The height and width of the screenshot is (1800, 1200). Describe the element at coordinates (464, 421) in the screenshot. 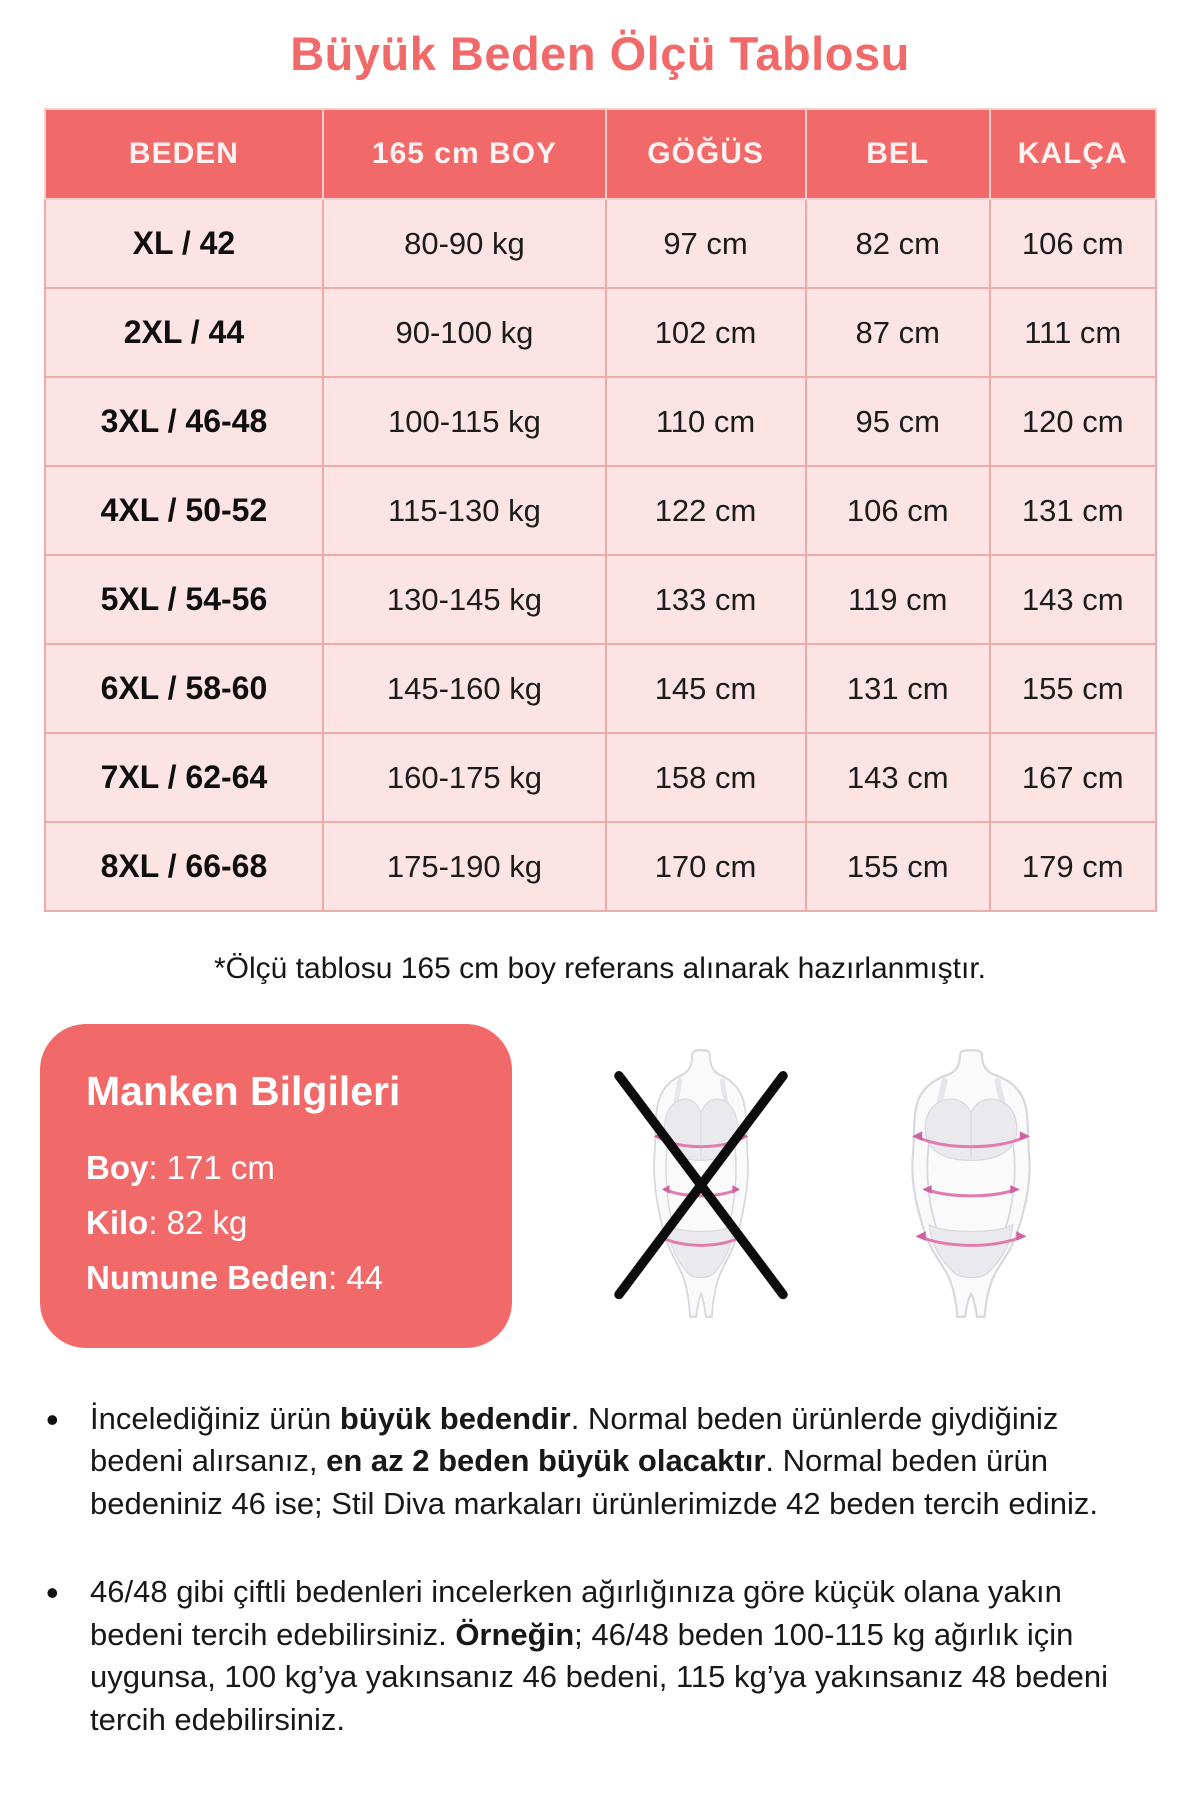

I see `measure-cell: 100-115 kg` at that location.